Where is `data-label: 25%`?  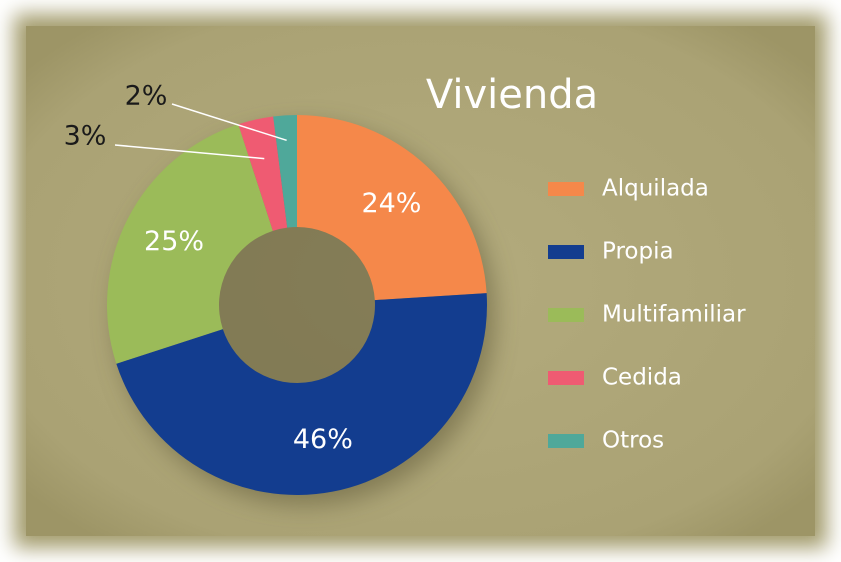 data-label: 25% is located at coordinates (174, 241).